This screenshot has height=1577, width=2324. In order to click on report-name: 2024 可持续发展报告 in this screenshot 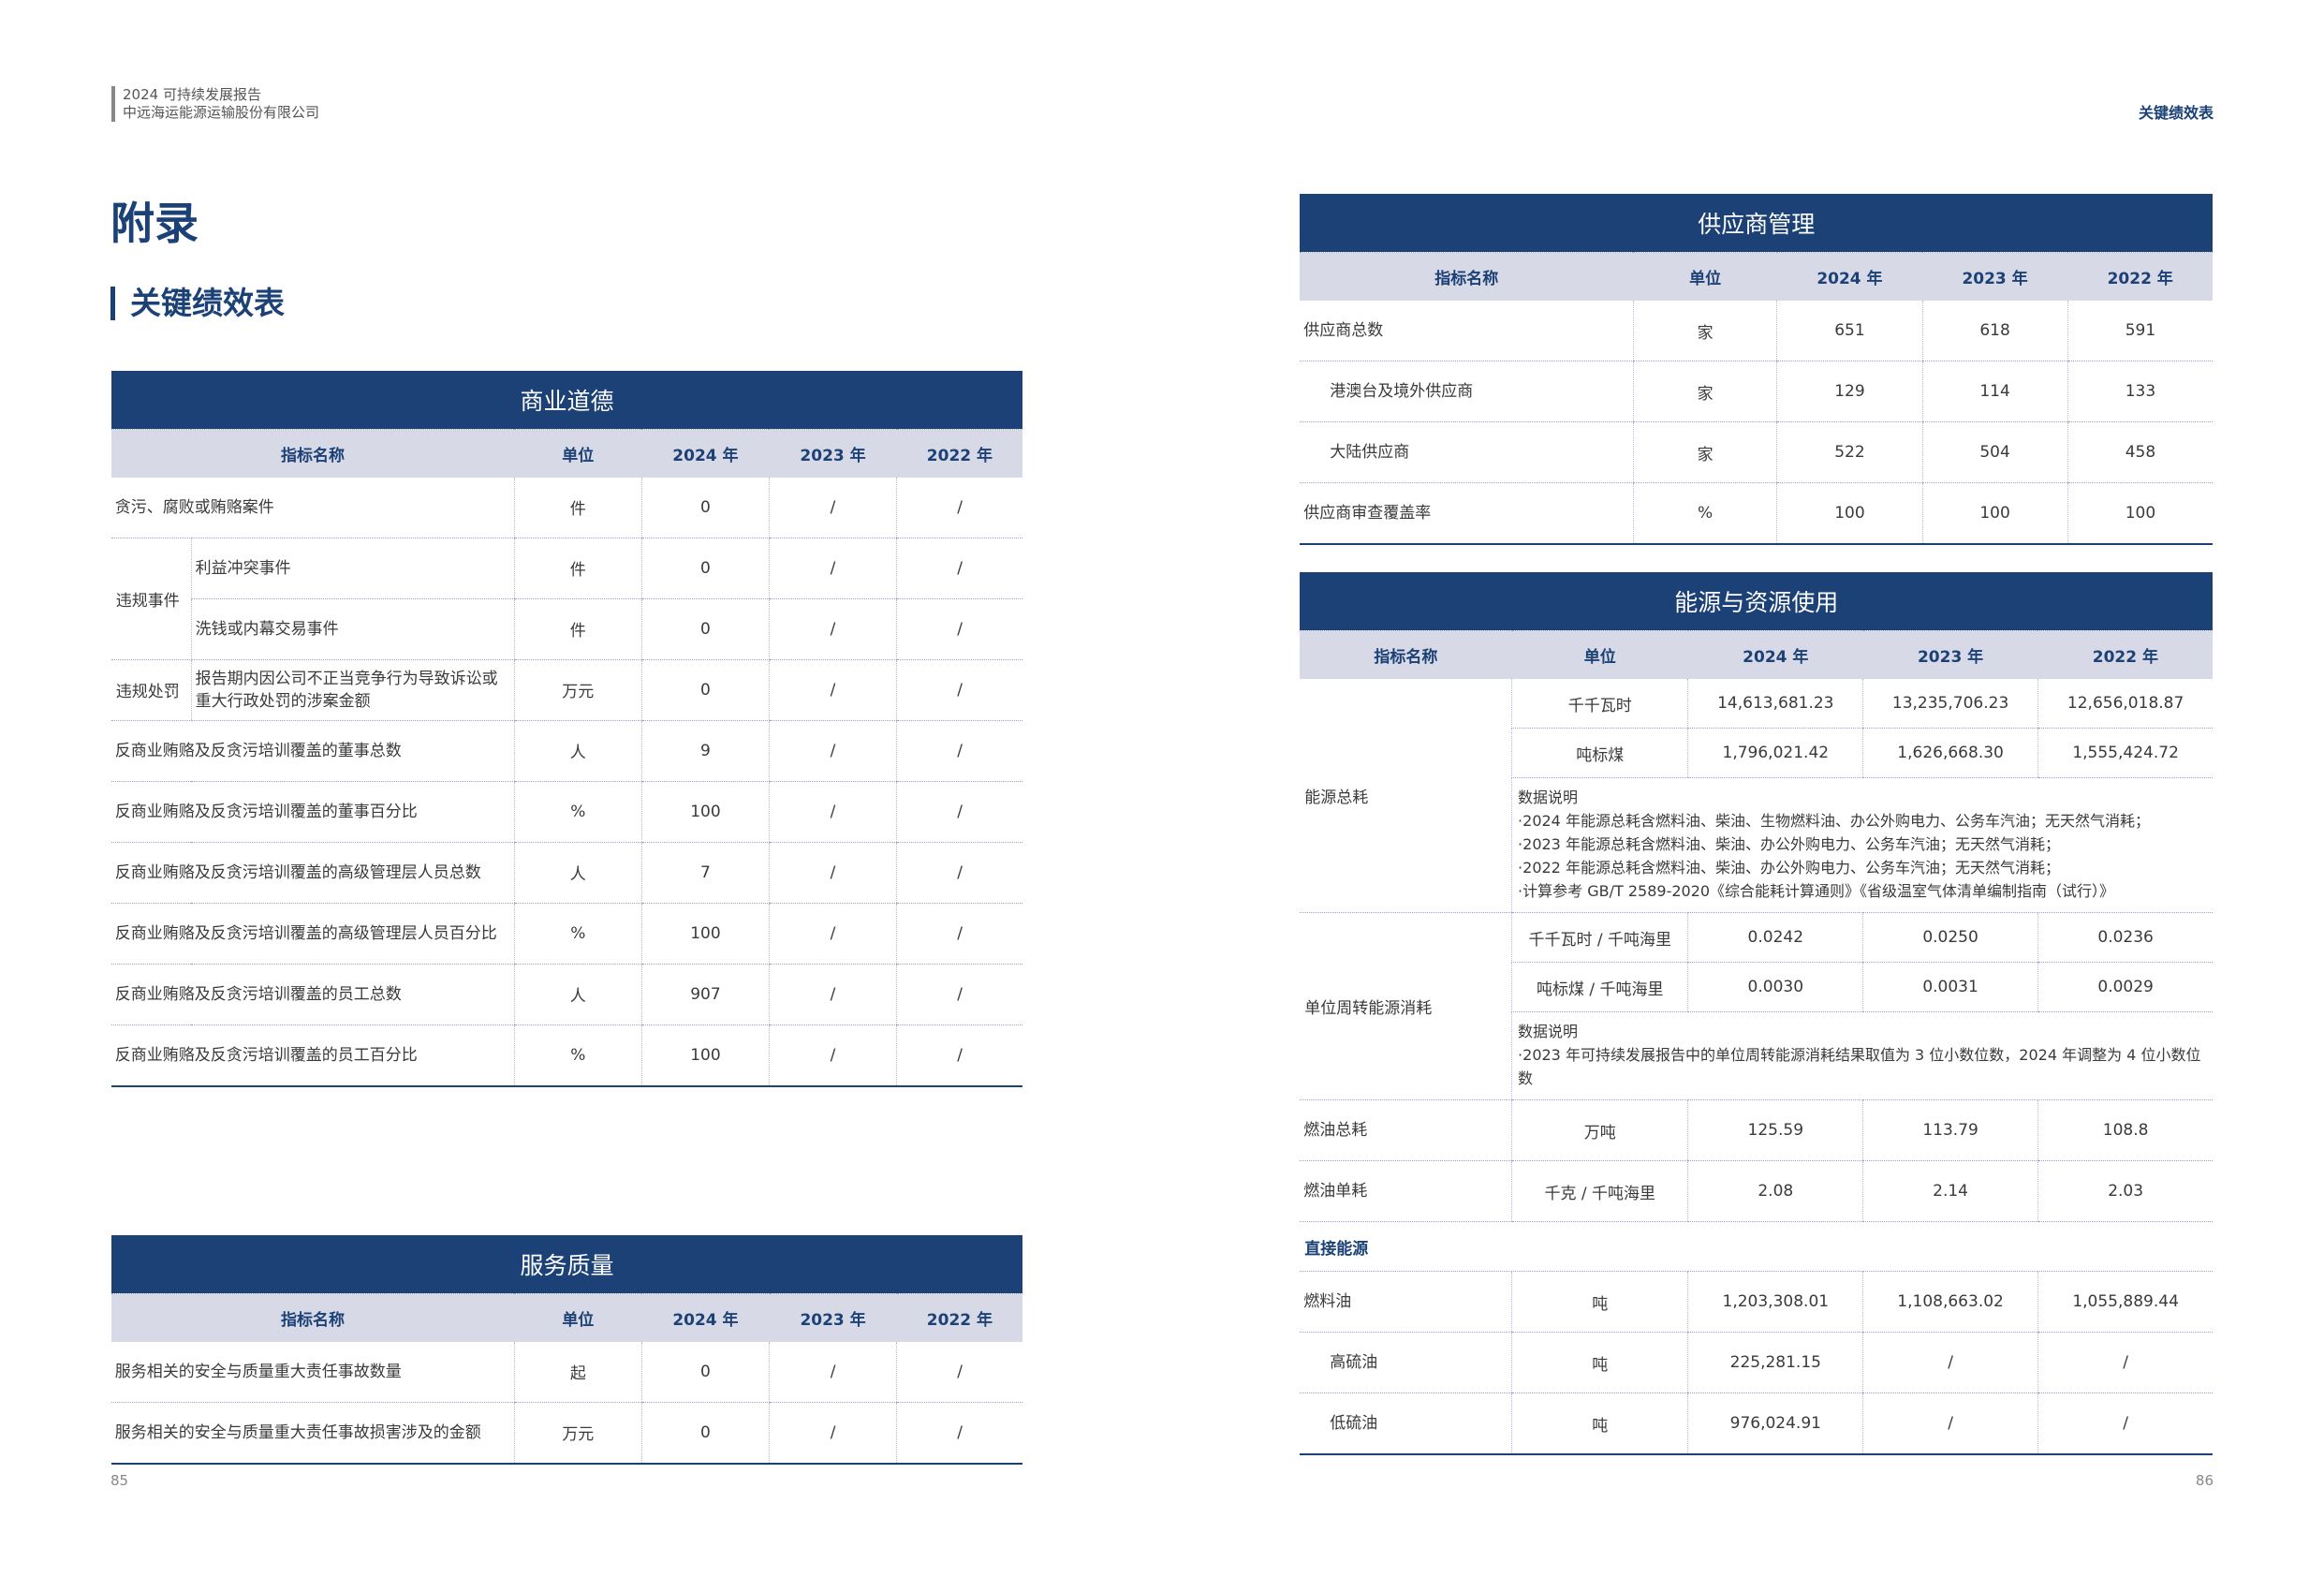, I will do `click(192, 94)`.